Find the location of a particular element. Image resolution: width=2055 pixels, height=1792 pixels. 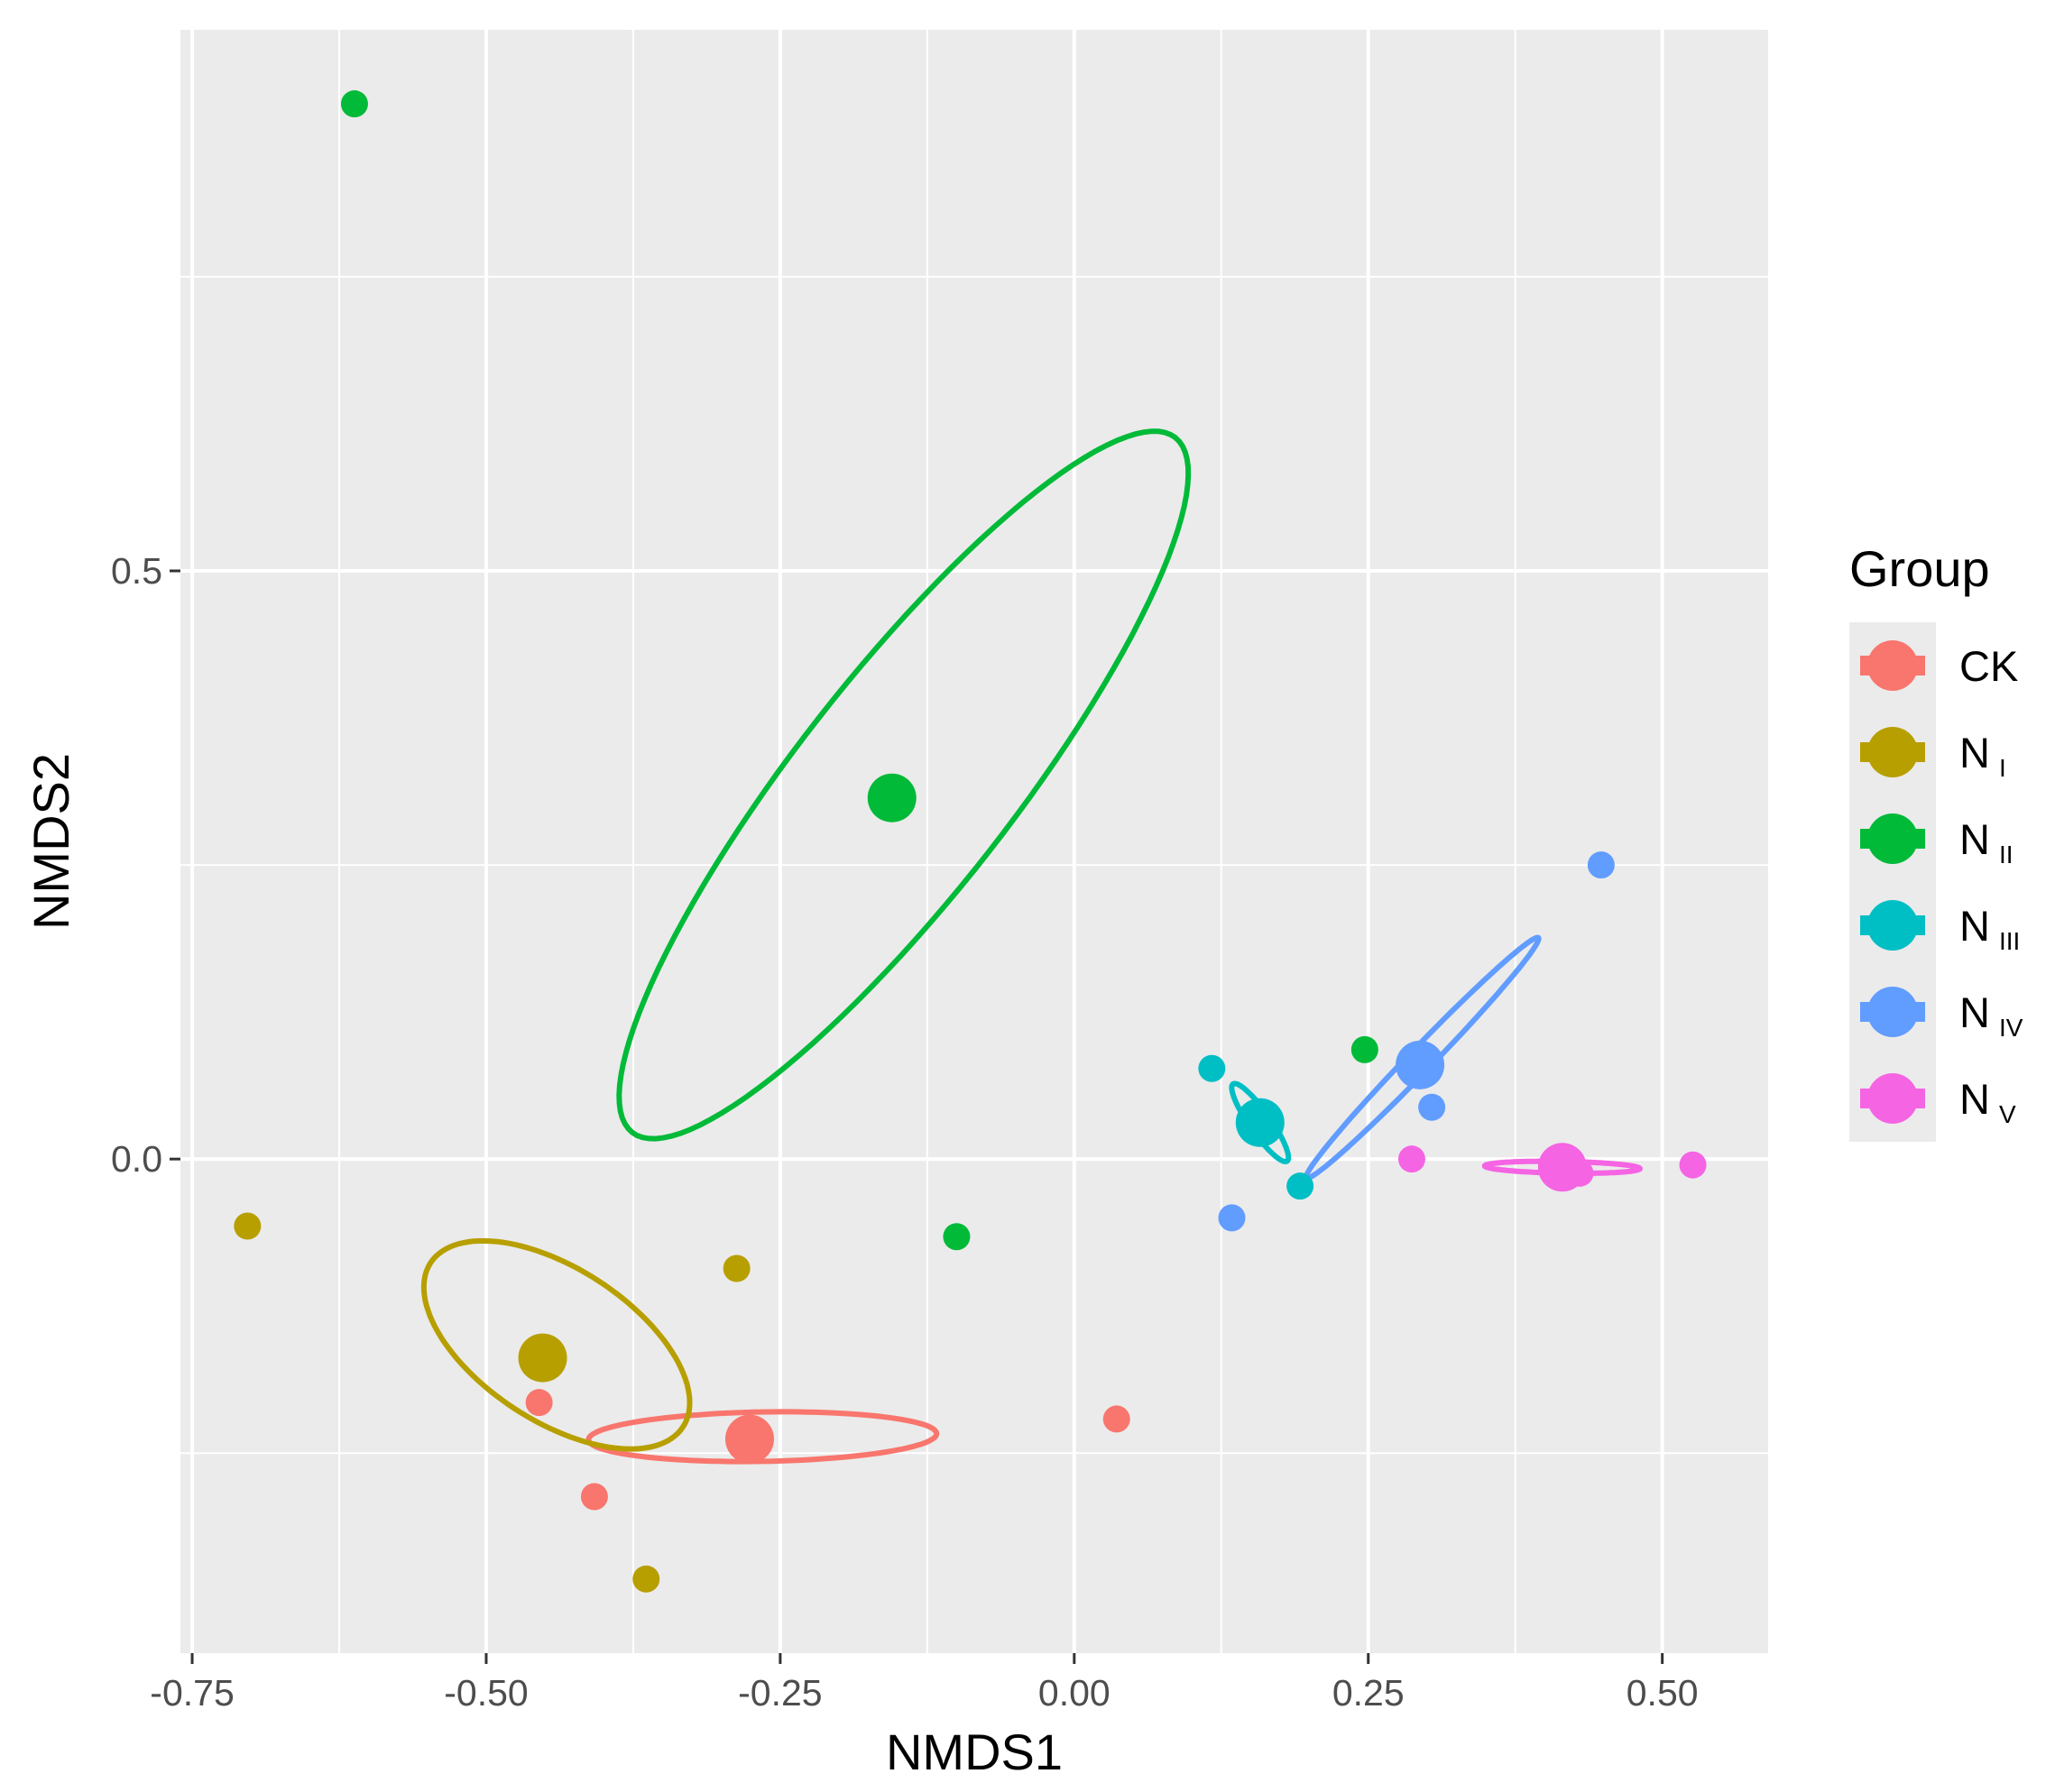

y-axis-title: NMDS2 is located at coordinates (51, 841).